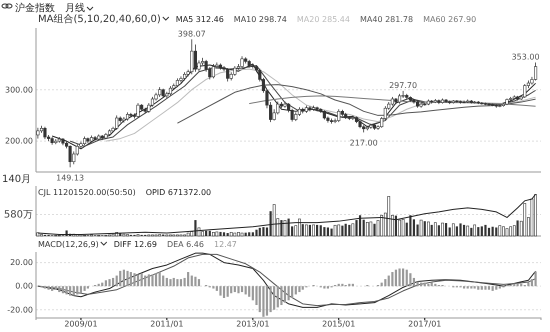  Describe the element at coordinates (253, 324) in the screenshot. I see `x-tick-label: 2013/01` at that location.